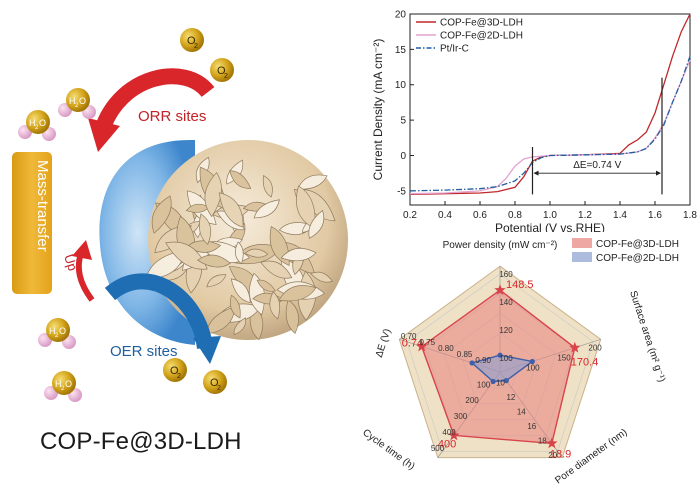  I want to click on y-tick-label: 5, so click(403, 121).